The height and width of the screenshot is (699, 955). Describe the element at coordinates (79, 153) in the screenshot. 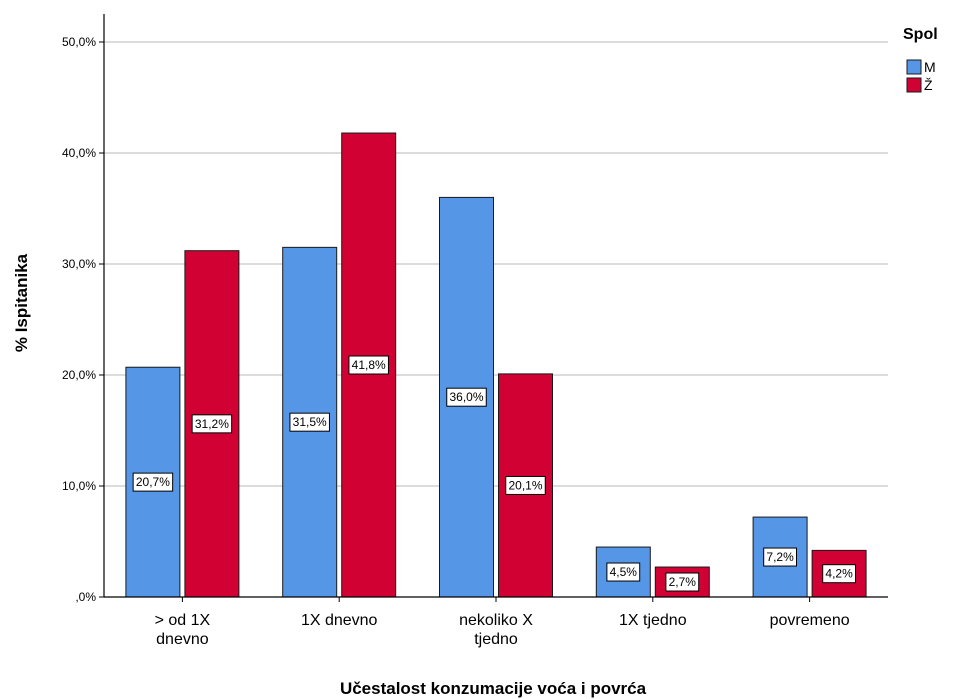

I see `y-tick-label: 40,0%` at that location.